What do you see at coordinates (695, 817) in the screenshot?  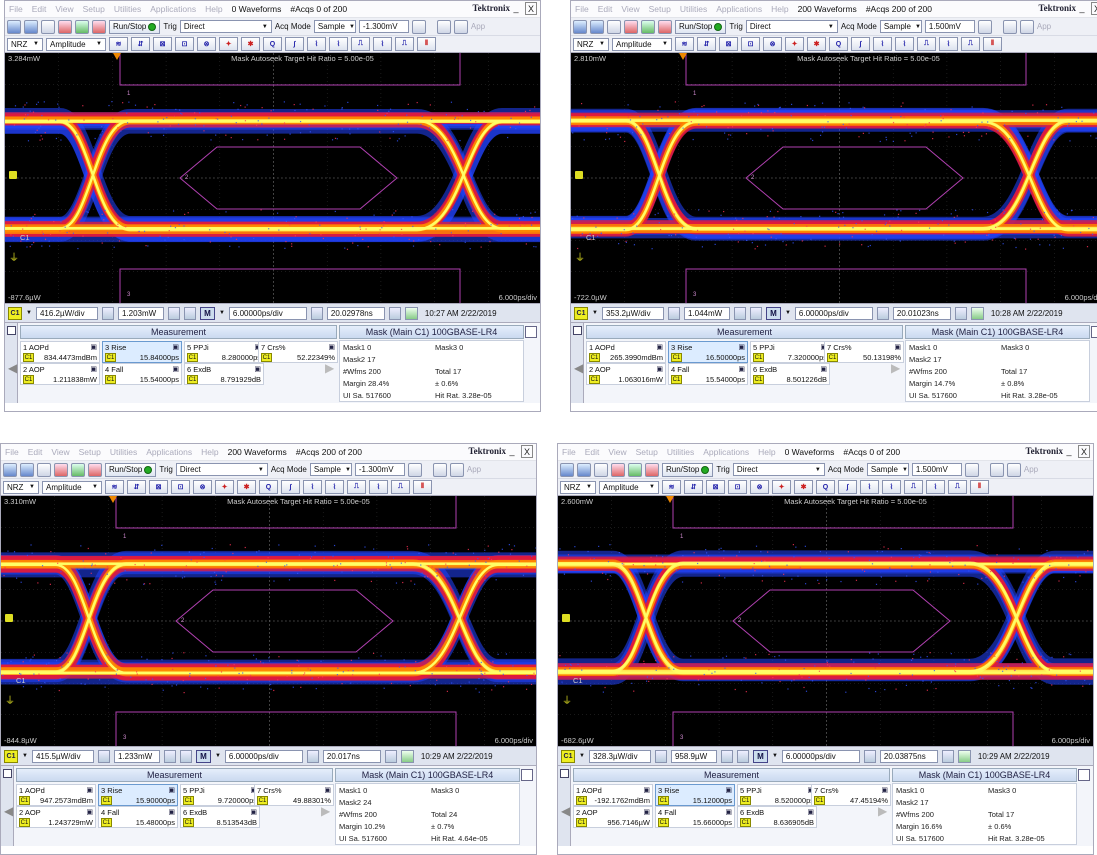 I see `measurement-cell: 4 Fall ▣ C1 15.66000ps` at bounding box center [695, 817].